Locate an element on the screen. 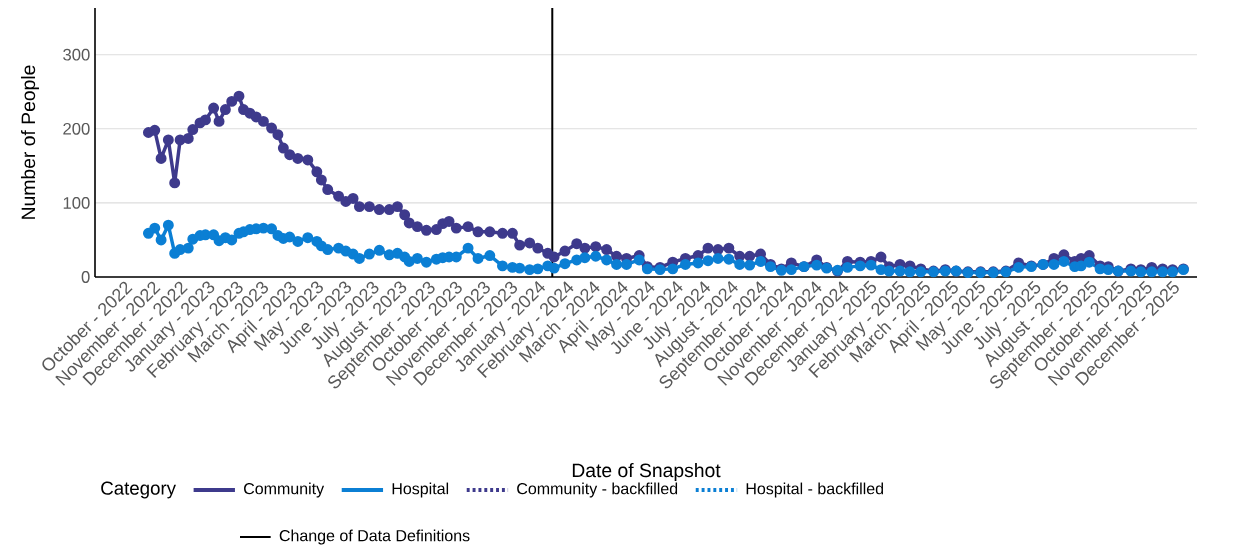  y-tick-label: 100 is located at coordinates (76, 203).